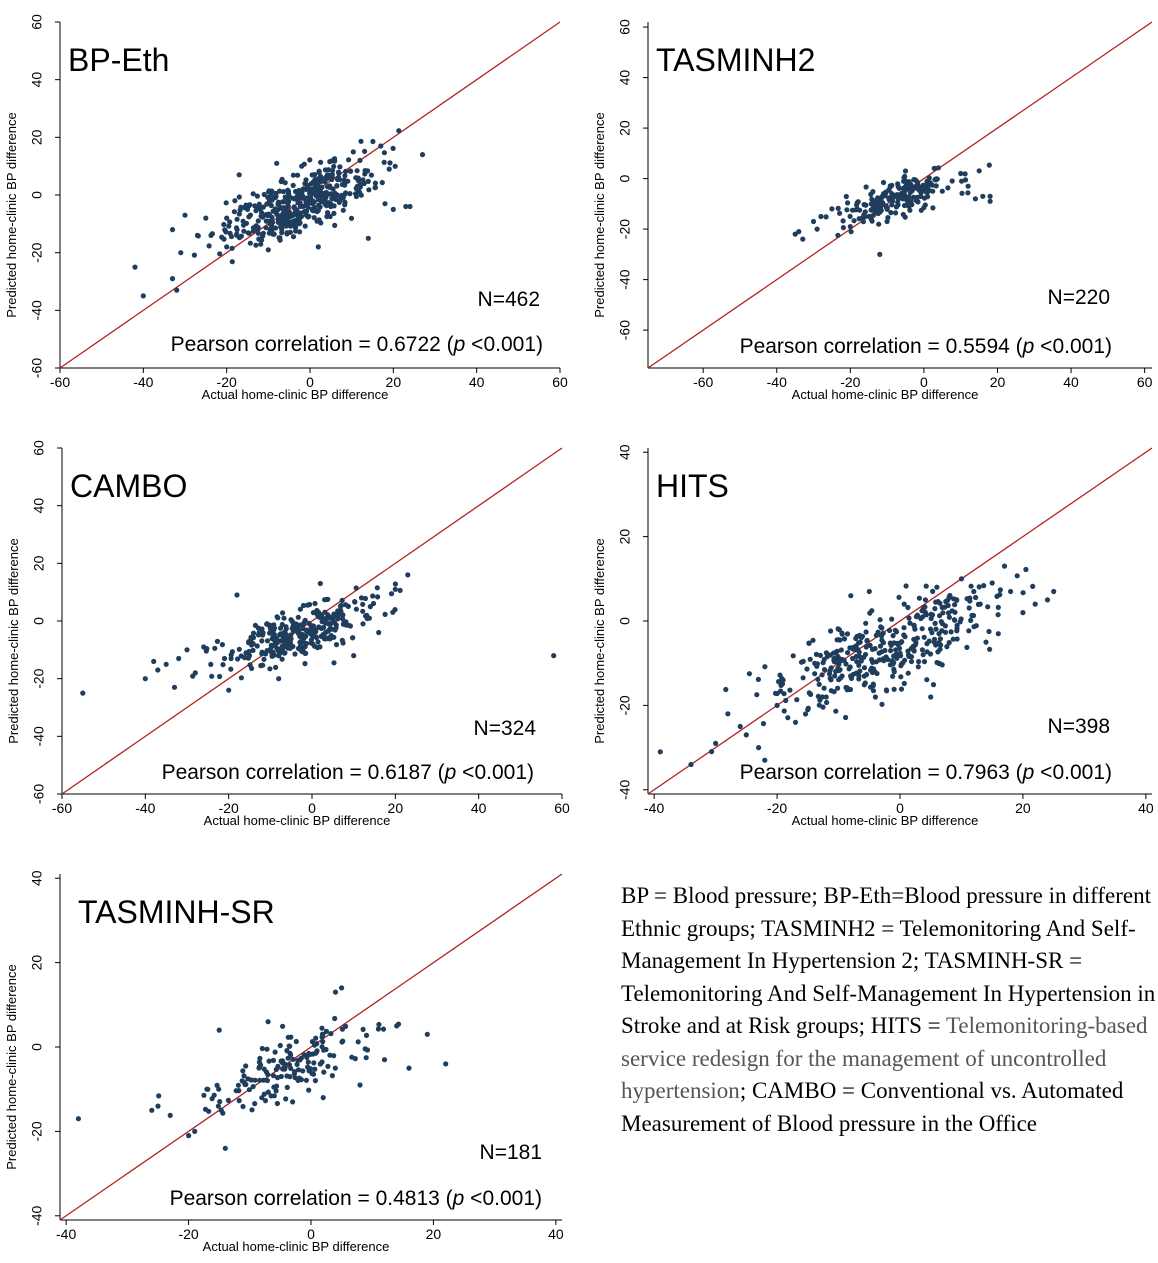 This screenshot has height=1263, width=1158. What do you see at coordinates (39, 678) in the screenshot?
I see `y-tick-label: -20` at bounding box center [39, 678].